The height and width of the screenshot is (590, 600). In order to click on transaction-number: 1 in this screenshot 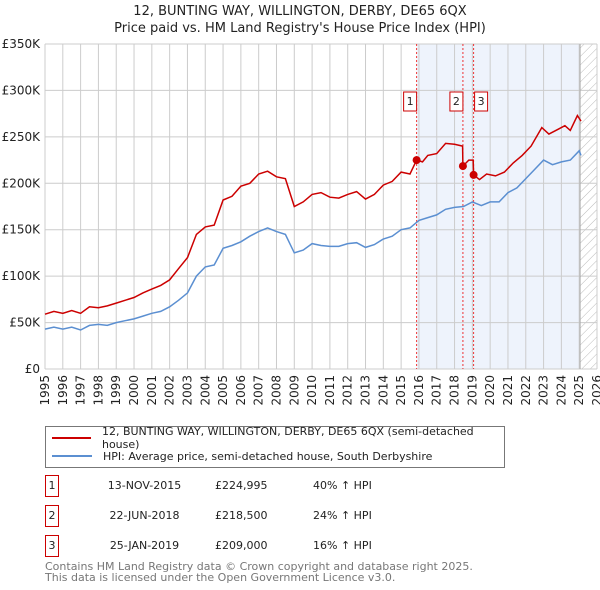, I will do `click(52, 486)`.